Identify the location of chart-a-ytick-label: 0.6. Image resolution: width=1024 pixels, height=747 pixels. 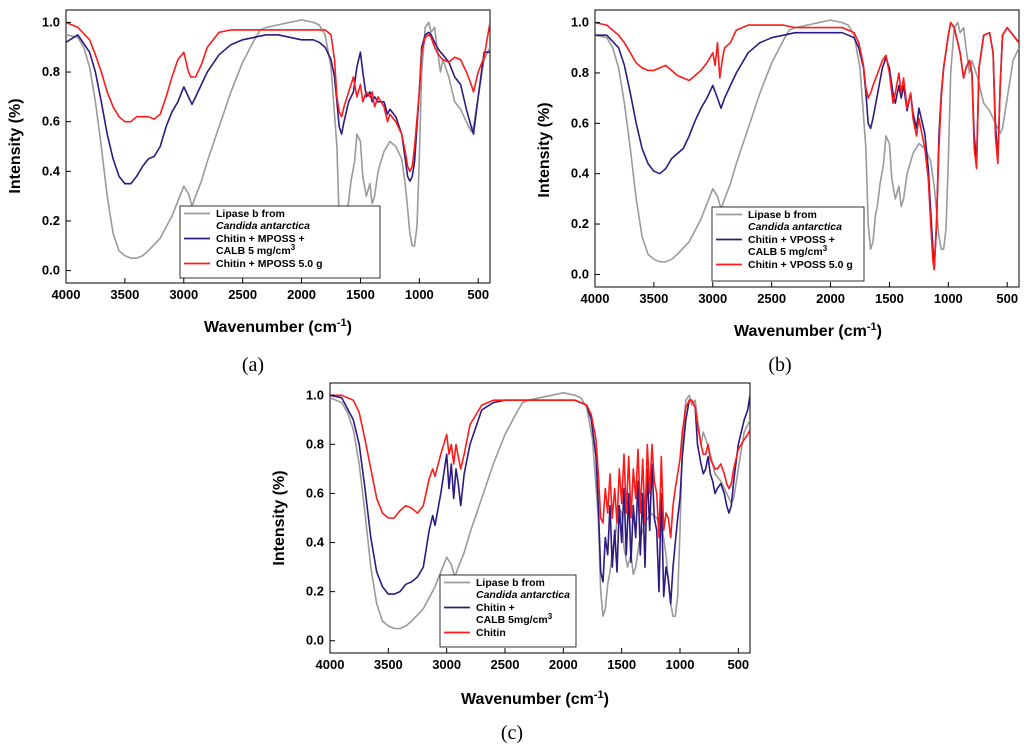
(51, 121).